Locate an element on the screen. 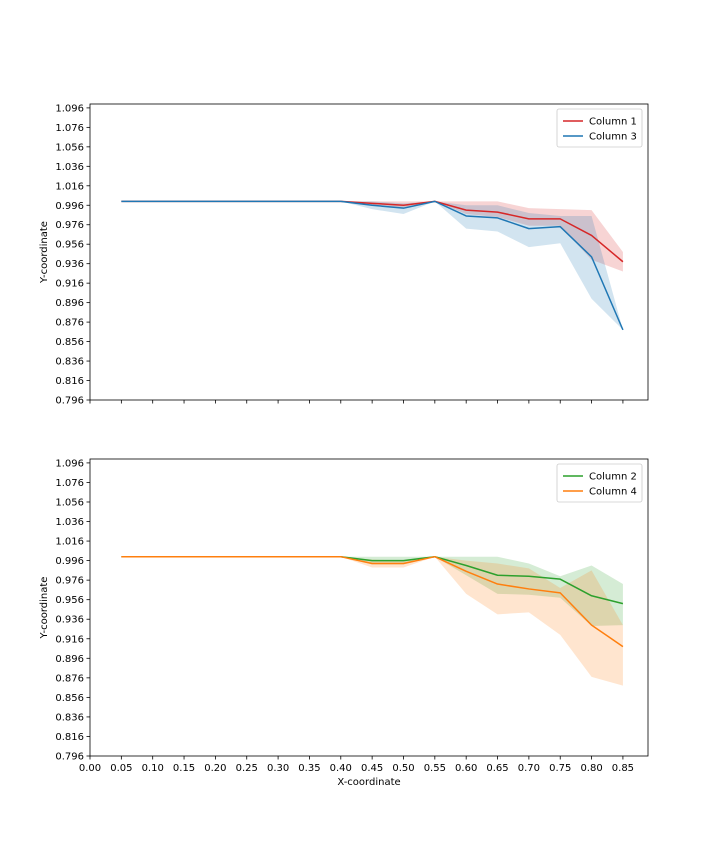 Image resolution: width=720 pixels, height=864 pixels. x-tick-label: 0.05 is located at coordinates (121, 768).